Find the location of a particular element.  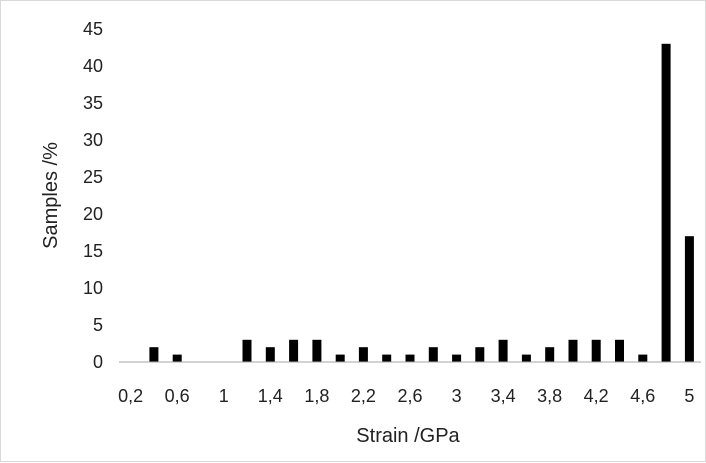

x-tick-label: 1,8 is located at coordinates (316, 396).